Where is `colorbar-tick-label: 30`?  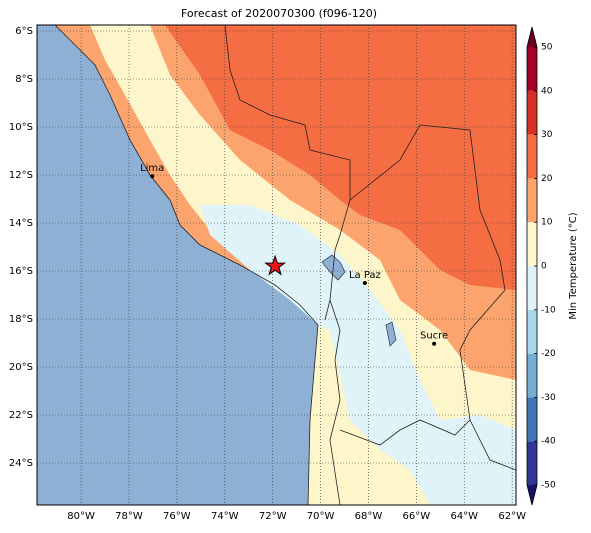 colorbar-tick-label: 30 is located at coordinates (547, 135).